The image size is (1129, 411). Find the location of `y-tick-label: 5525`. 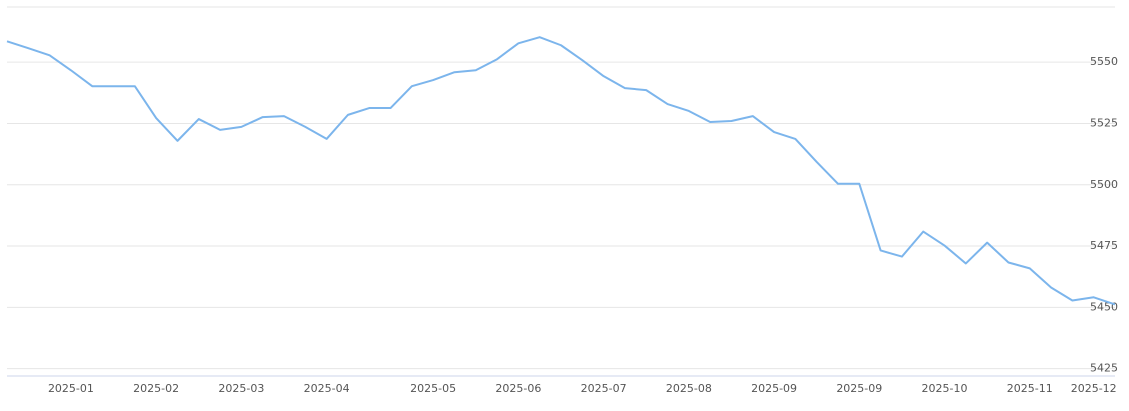

y-tick-label: 5525 is located at coordinates (1104, 122).